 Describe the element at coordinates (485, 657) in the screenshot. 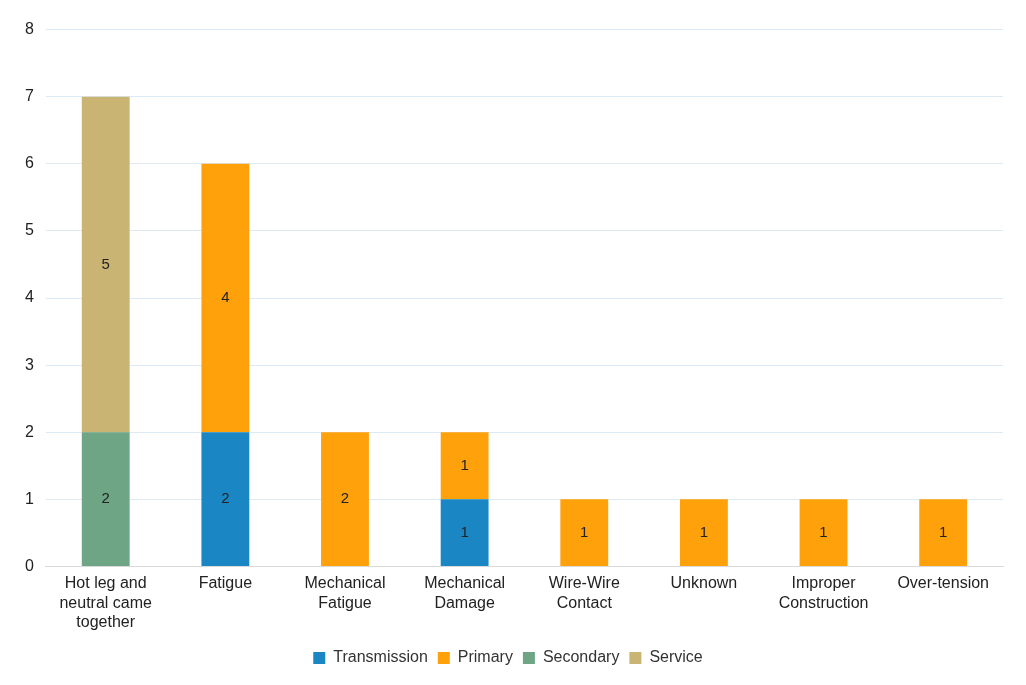

I see `legend-label: Primary` at that location.